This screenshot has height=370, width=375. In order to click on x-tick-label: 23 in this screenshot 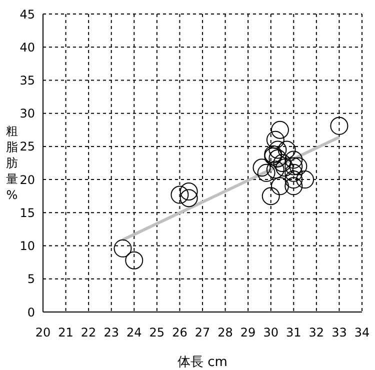, I will do `click(111, 333)`.